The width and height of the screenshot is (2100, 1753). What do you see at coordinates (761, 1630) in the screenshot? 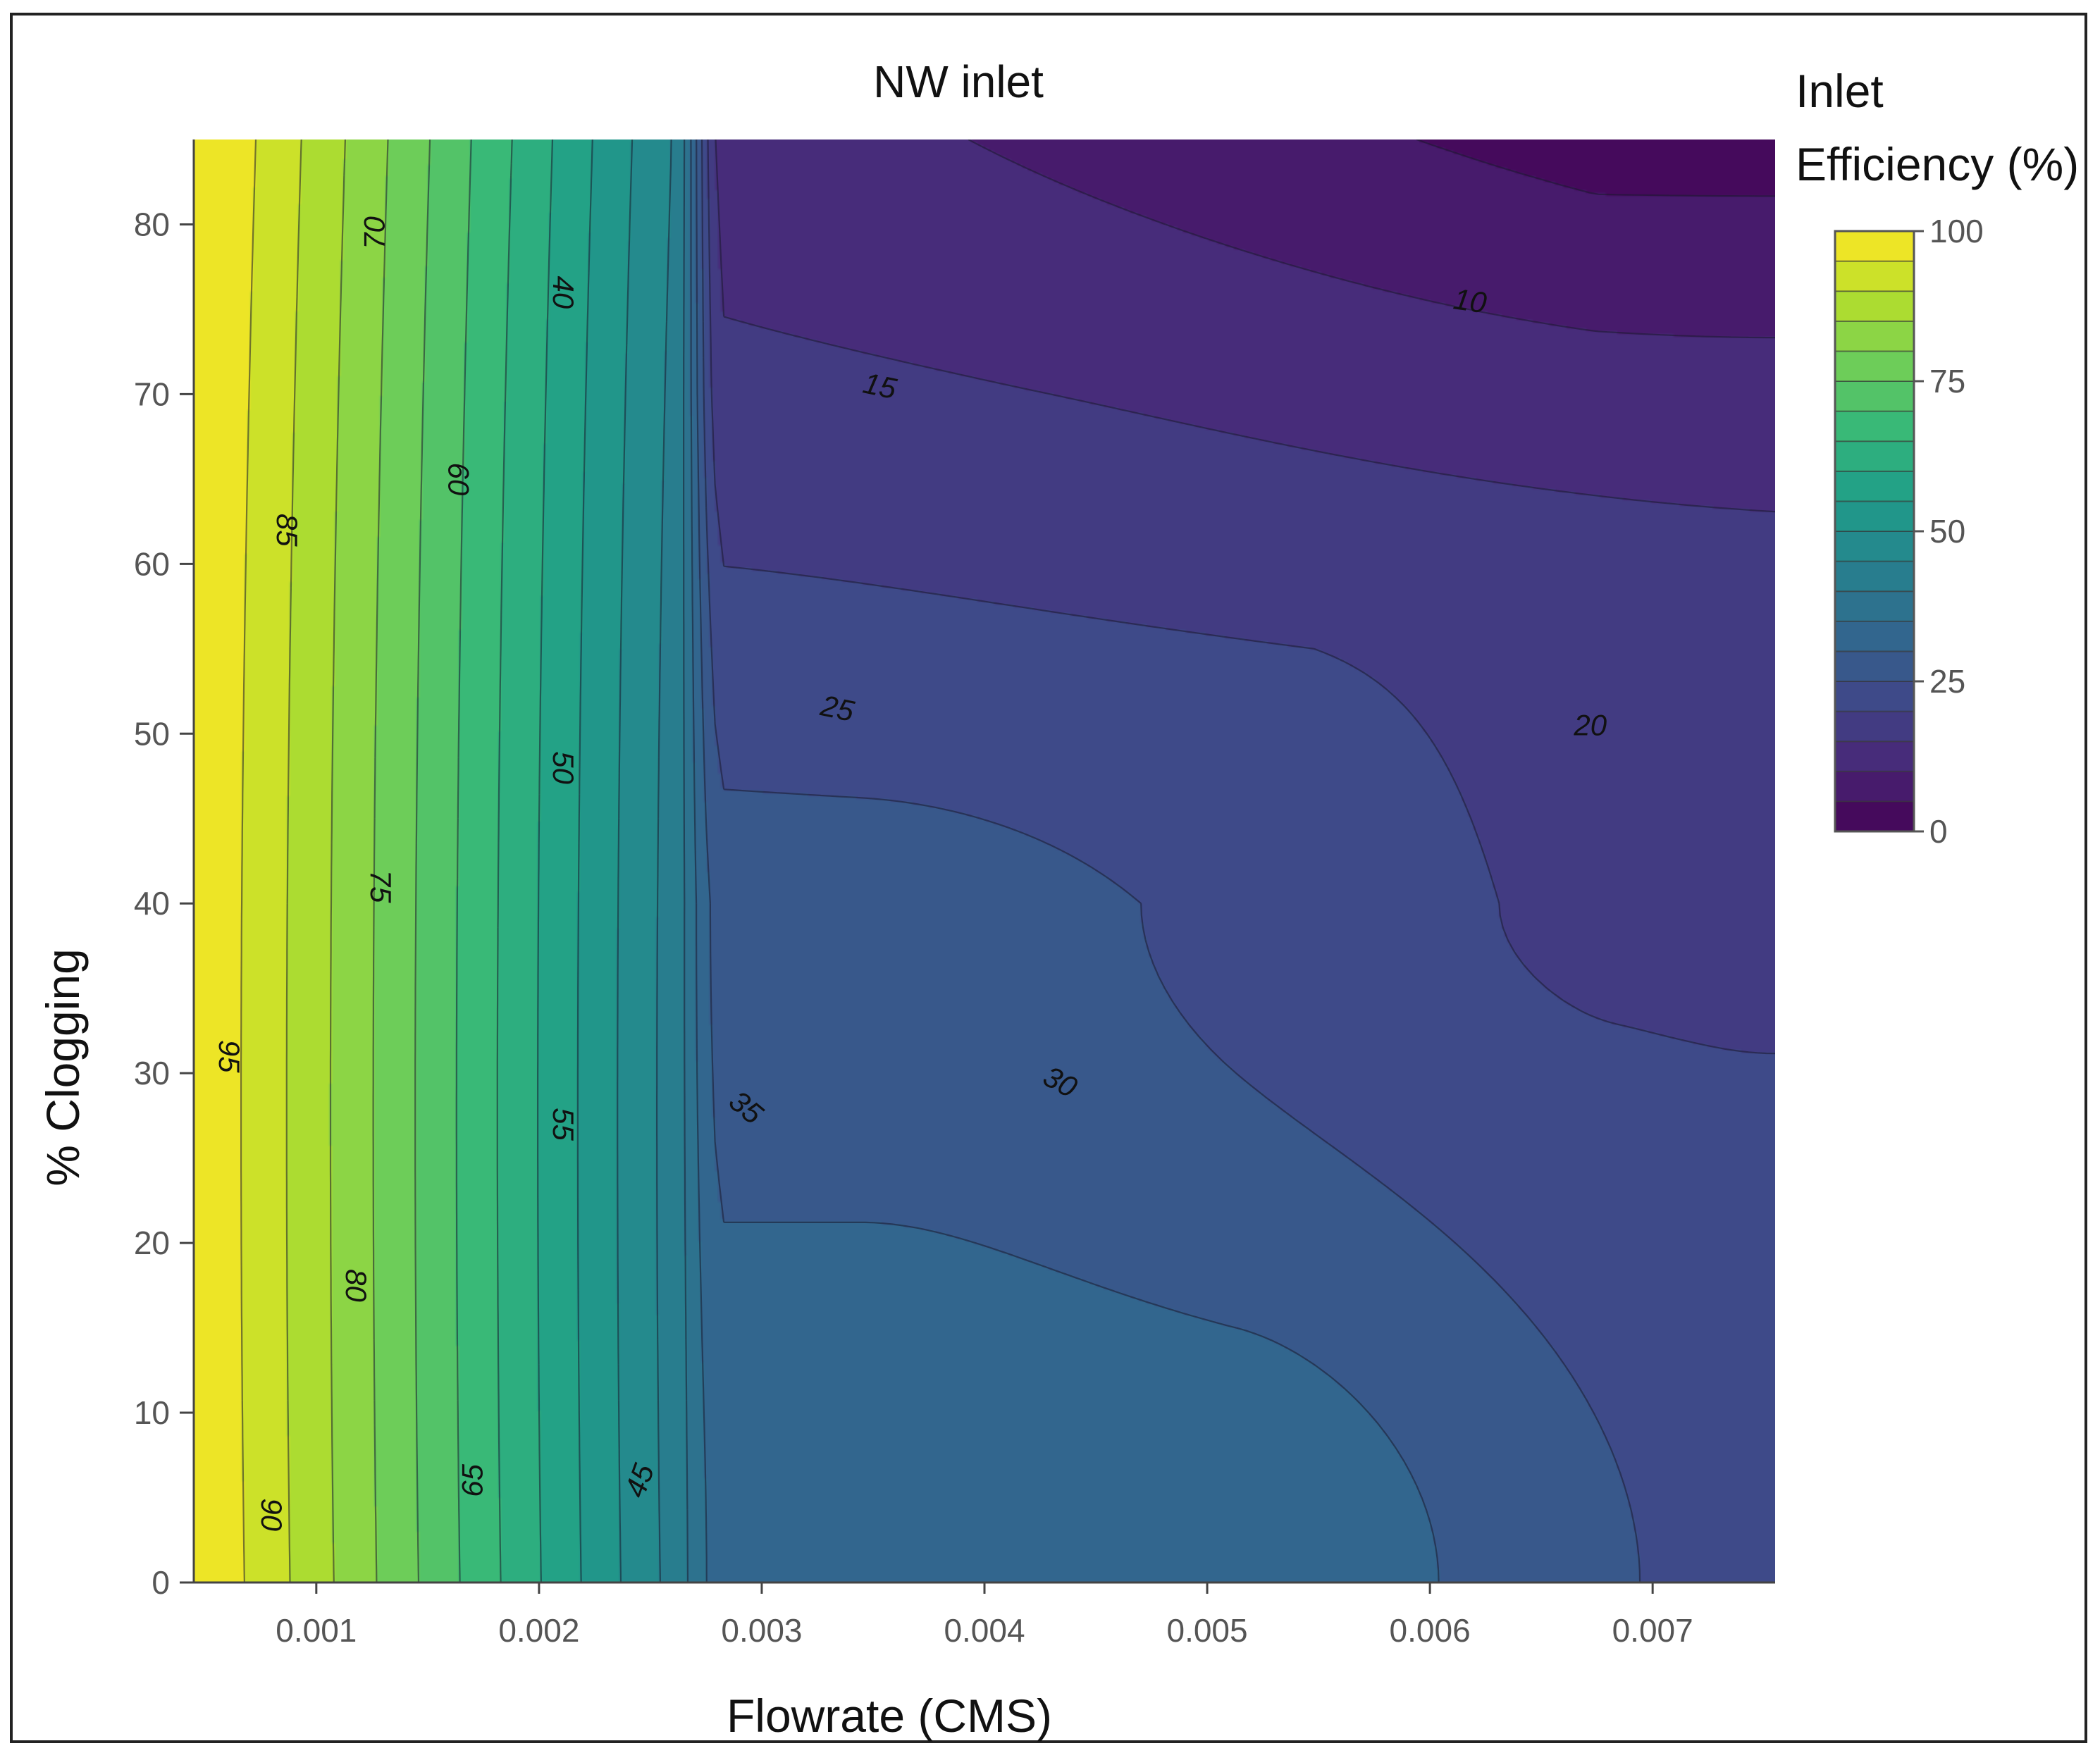
I see `x-tick-label: 0.003` at bounding box center [761, 1630].